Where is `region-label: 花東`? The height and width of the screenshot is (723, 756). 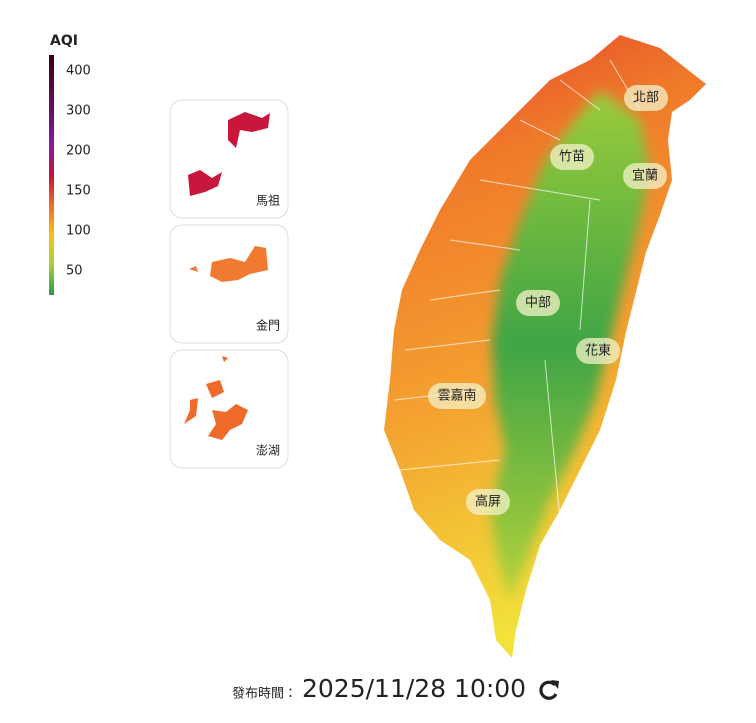
region-label: 花東 is located at coordinates (598, 351).